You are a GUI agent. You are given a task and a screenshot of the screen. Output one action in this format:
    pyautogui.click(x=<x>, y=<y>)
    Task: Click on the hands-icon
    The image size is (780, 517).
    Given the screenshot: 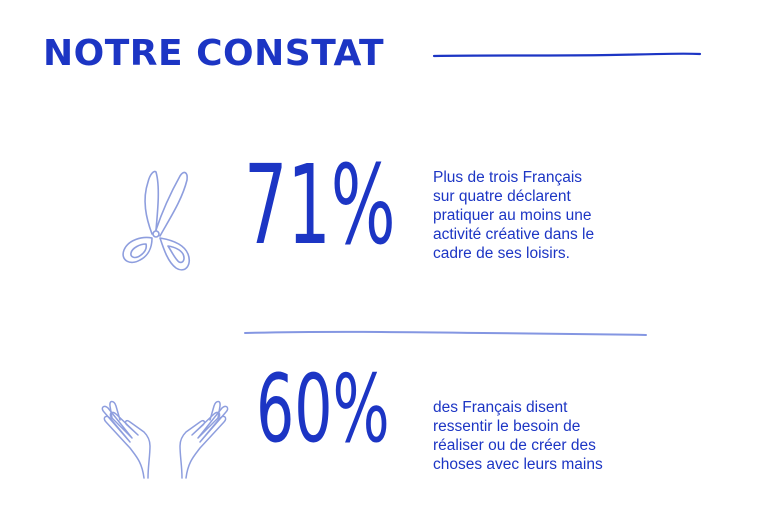 What is the action you would take?
    pyautogui.click(x=165, y=439)
    